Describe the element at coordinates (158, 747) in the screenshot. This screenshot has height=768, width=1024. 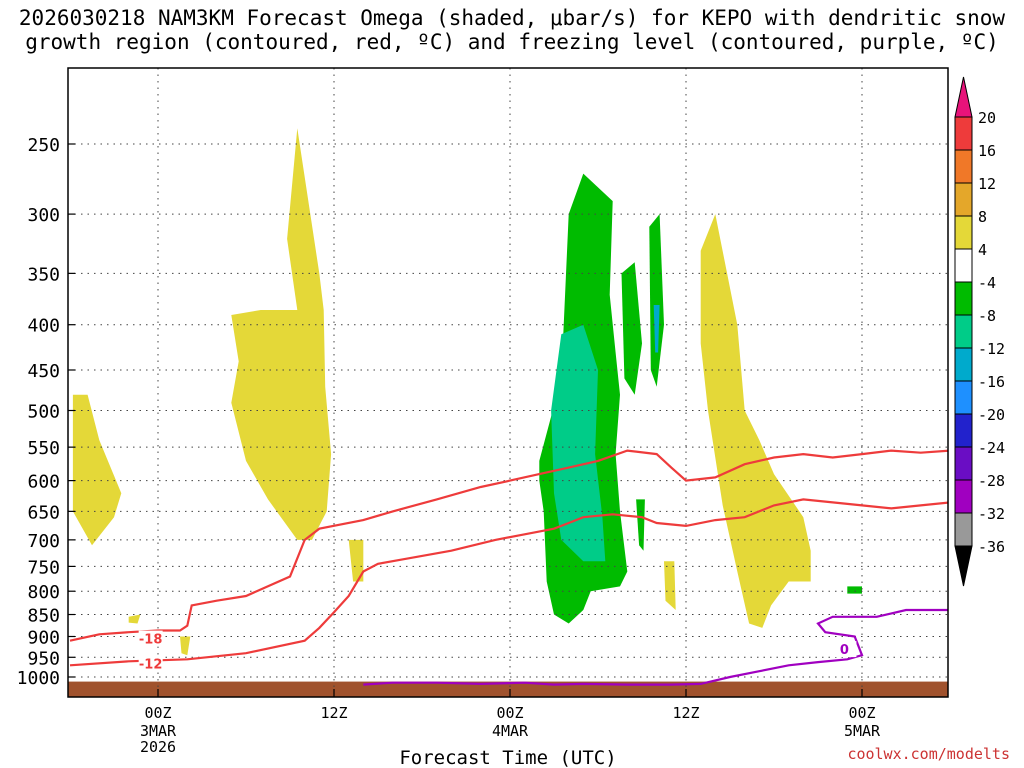
I see `x-tick-sublabel-0-1: 2026` at that location.